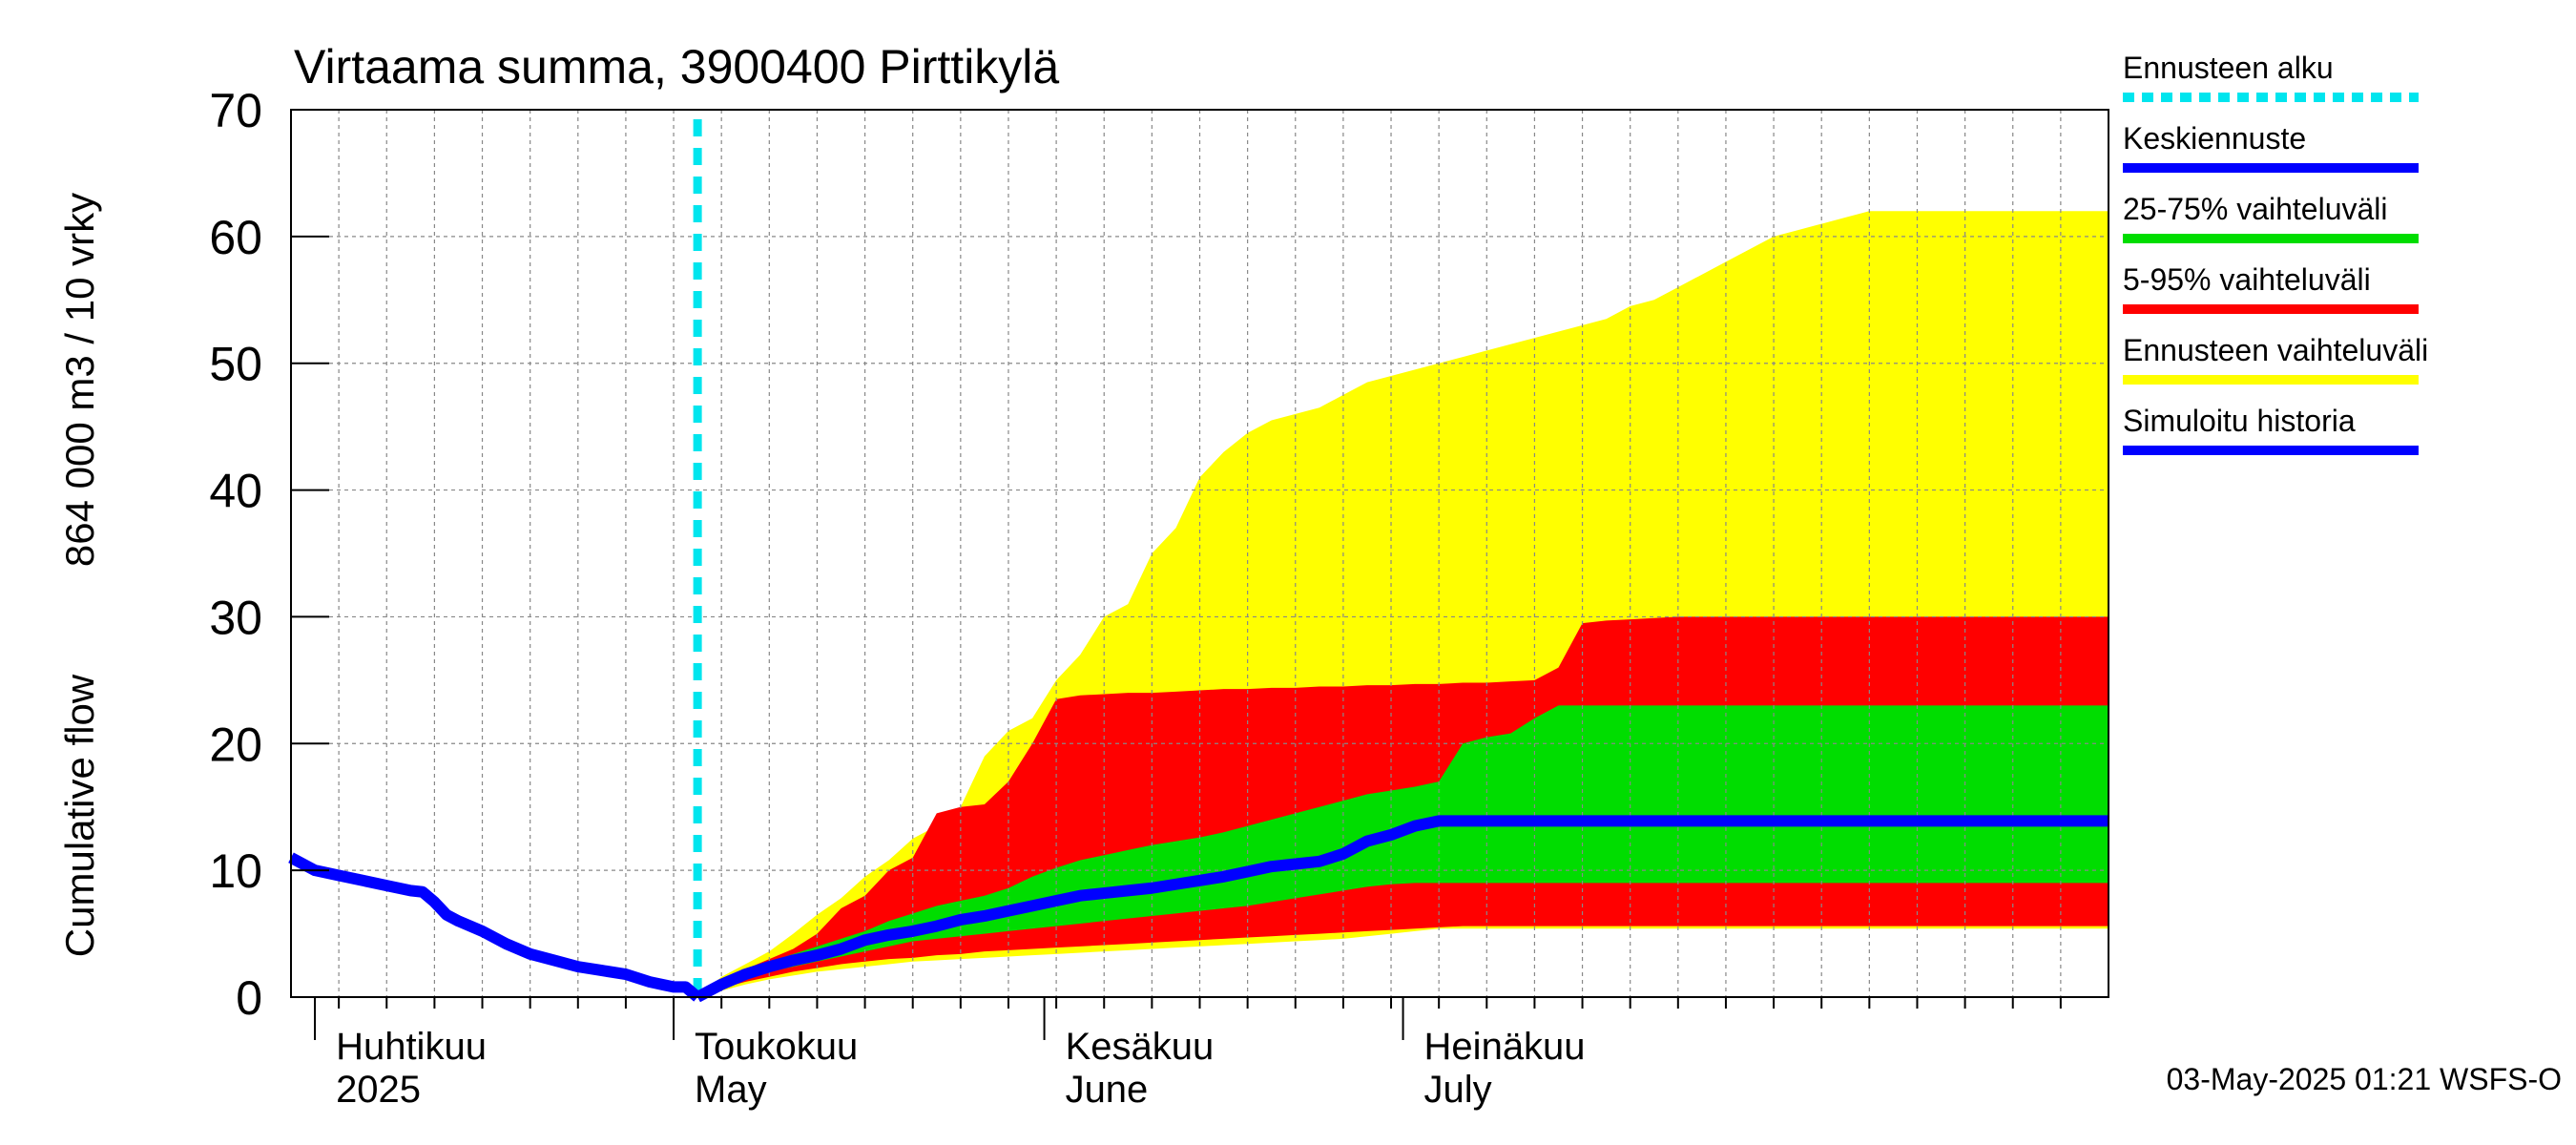 The height and width of the screenshot is (1145, 2576). I want to click on legend-label: Ennusteen vaihteluväli, so click(2275, 350).